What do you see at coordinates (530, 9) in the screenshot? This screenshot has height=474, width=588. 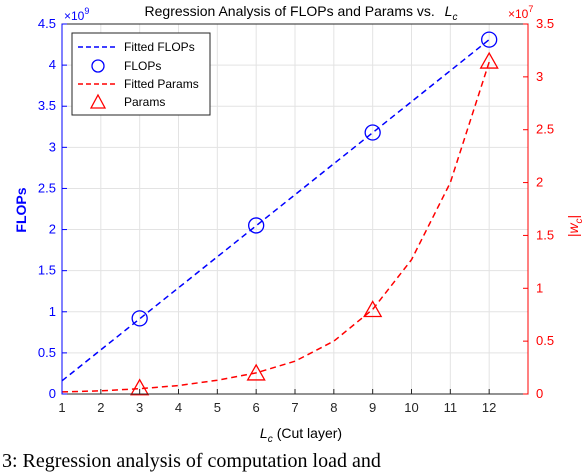 I see `y-axis-right-exponent-power: 7` at bounding box center [530, 9].